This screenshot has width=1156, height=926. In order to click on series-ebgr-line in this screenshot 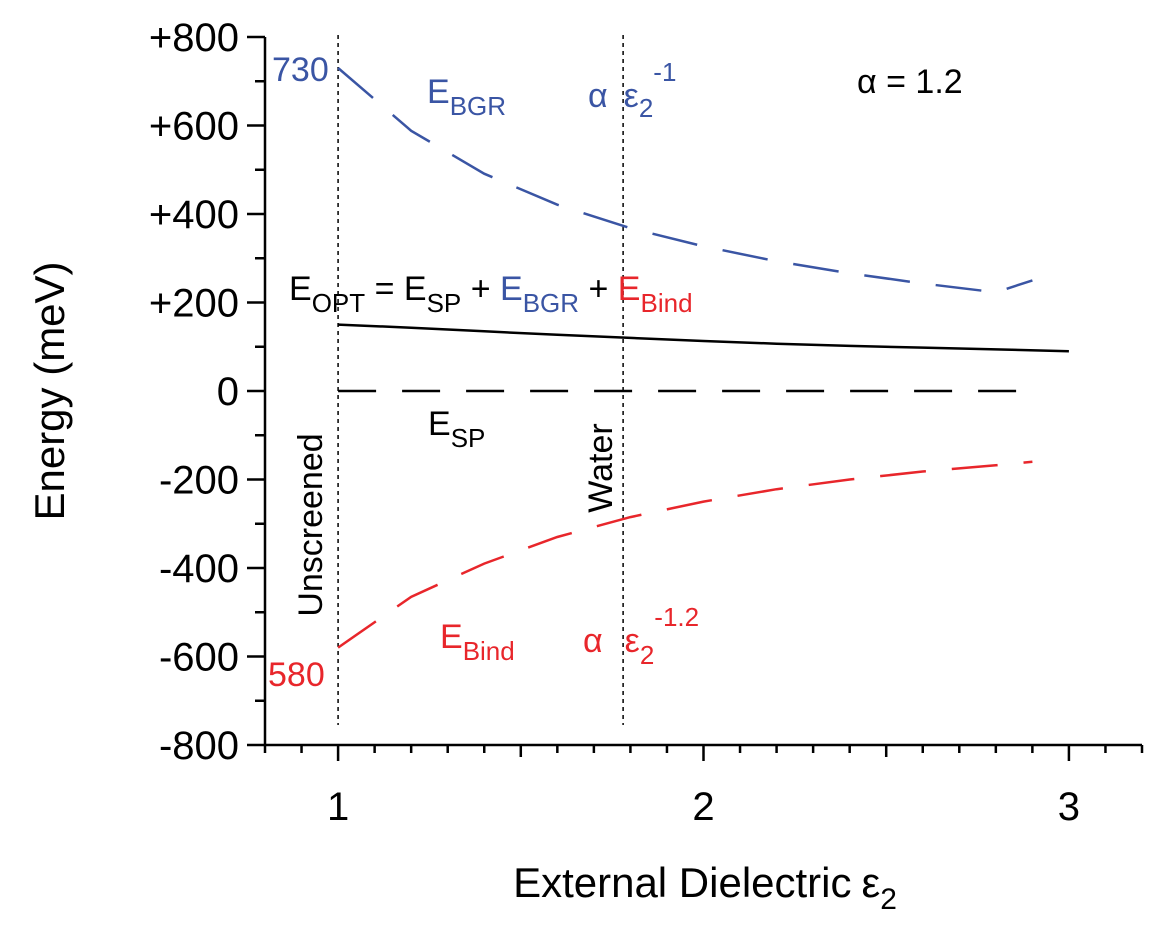, I will do `click(685, 180)`.